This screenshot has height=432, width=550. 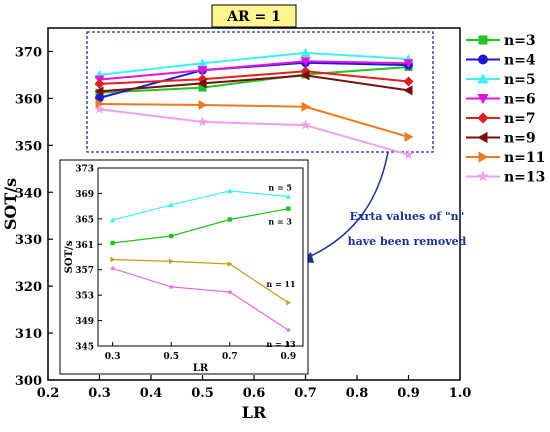 What do you see at coordinates (520, 119) in the screenshot?
I see `legend-label-n7: n=7` at bounding box center [520, 119].